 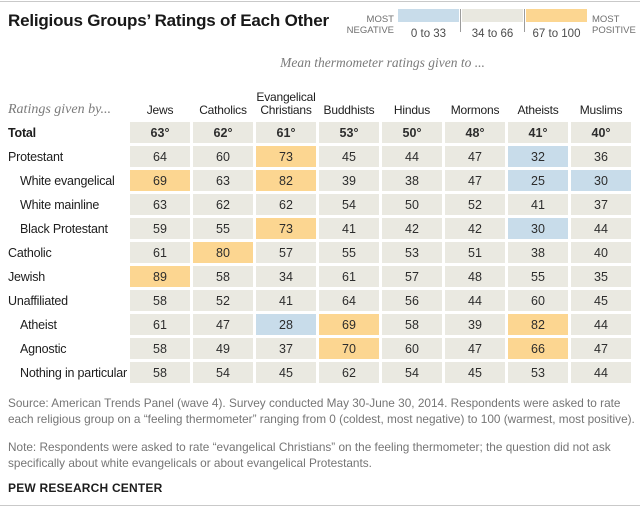 What do you see at coordinates (492, 24) in the screenshot?
I see `legend-range-middle: 34 to 66` at bounding box center [492, 24].